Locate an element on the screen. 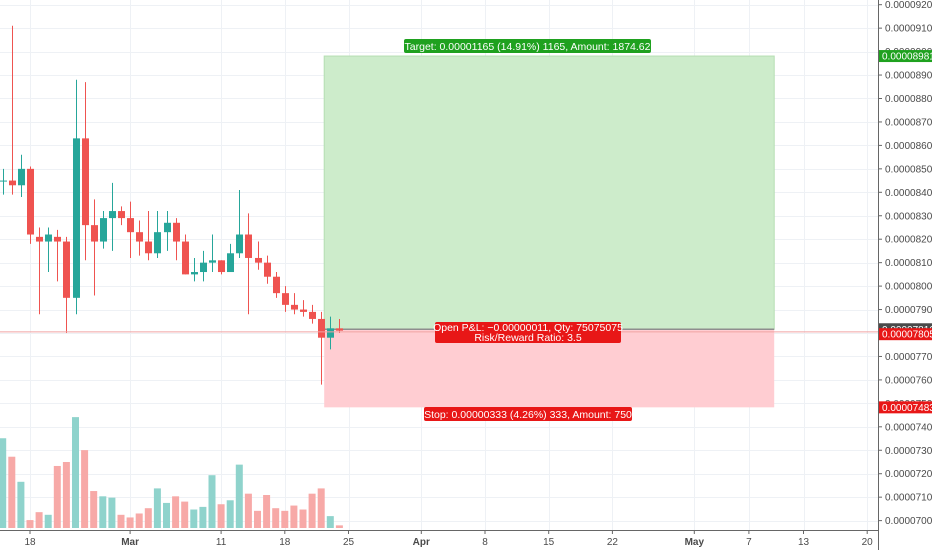 The height and width of the screenshot is (550, 932). pnl-label-bg is located at coordinates (528, 332).